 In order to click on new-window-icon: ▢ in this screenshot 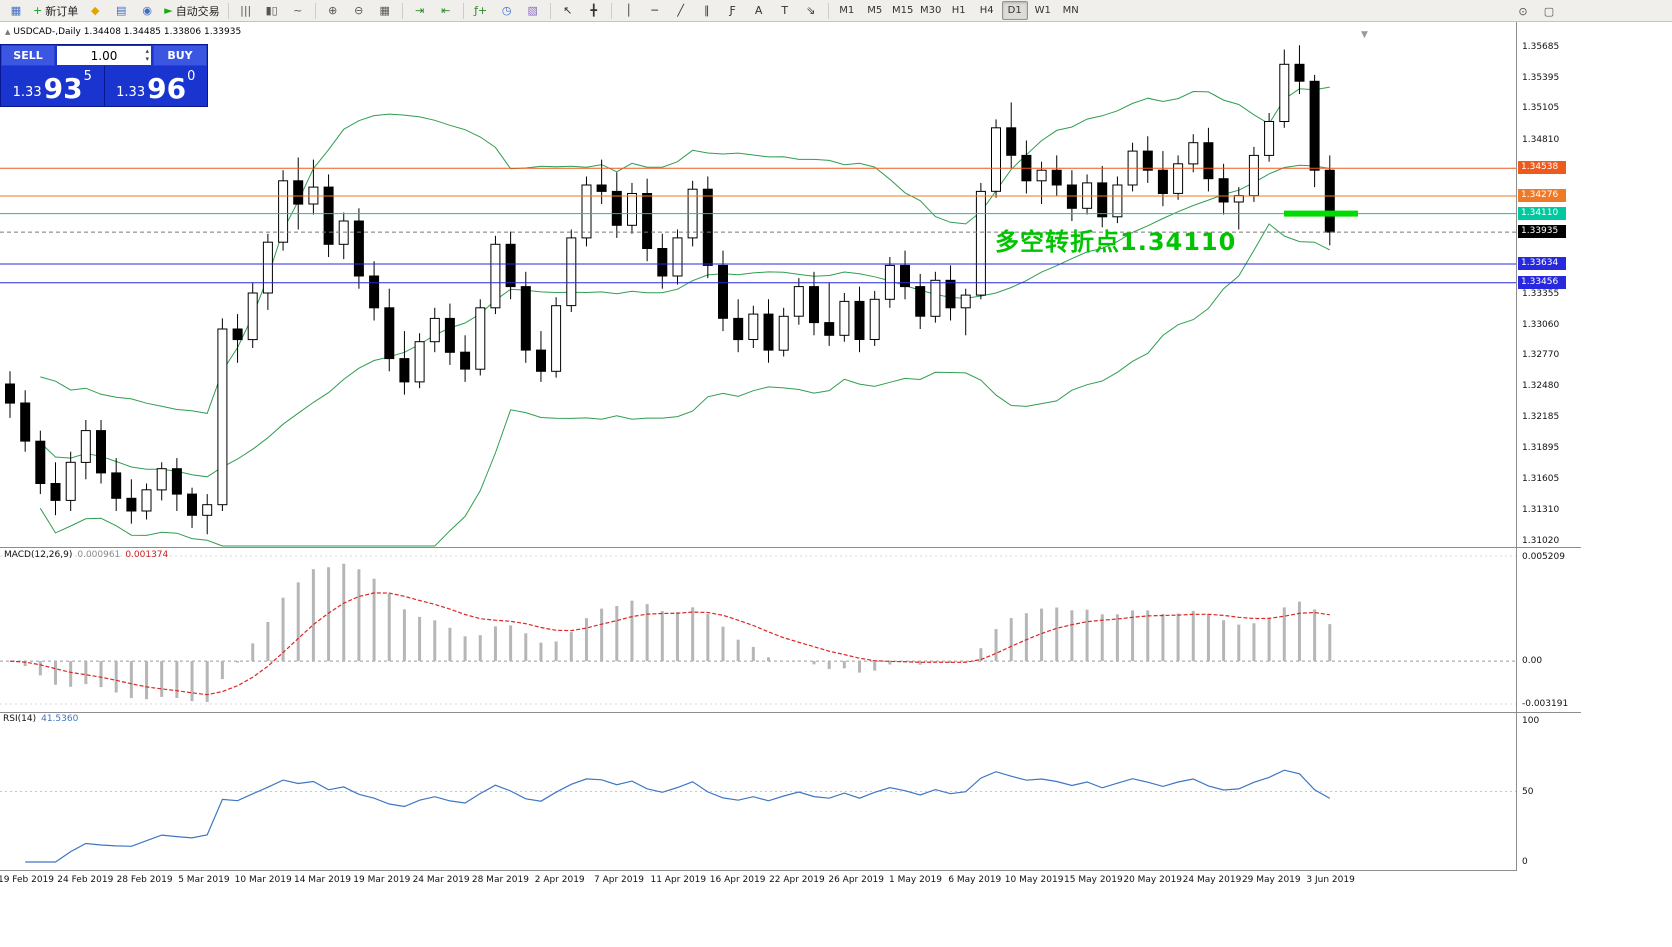, I will do `click(1549, 11)`.